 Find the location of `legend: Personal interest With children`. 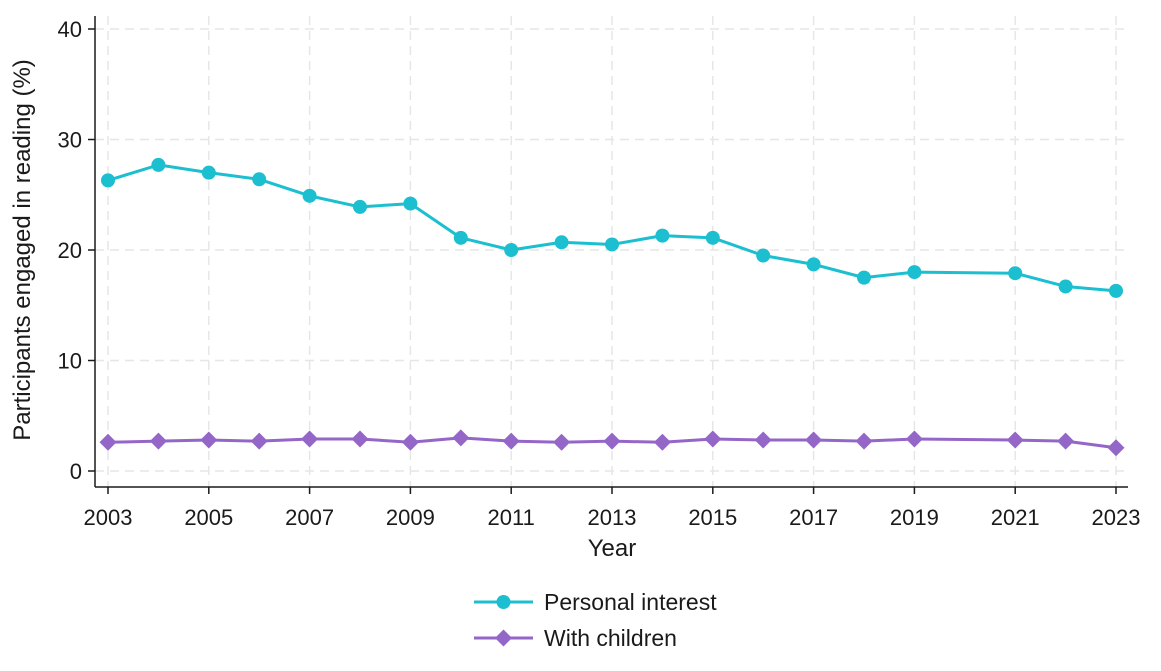

legend: Personal interest With children is located at coordinates (595, 620).